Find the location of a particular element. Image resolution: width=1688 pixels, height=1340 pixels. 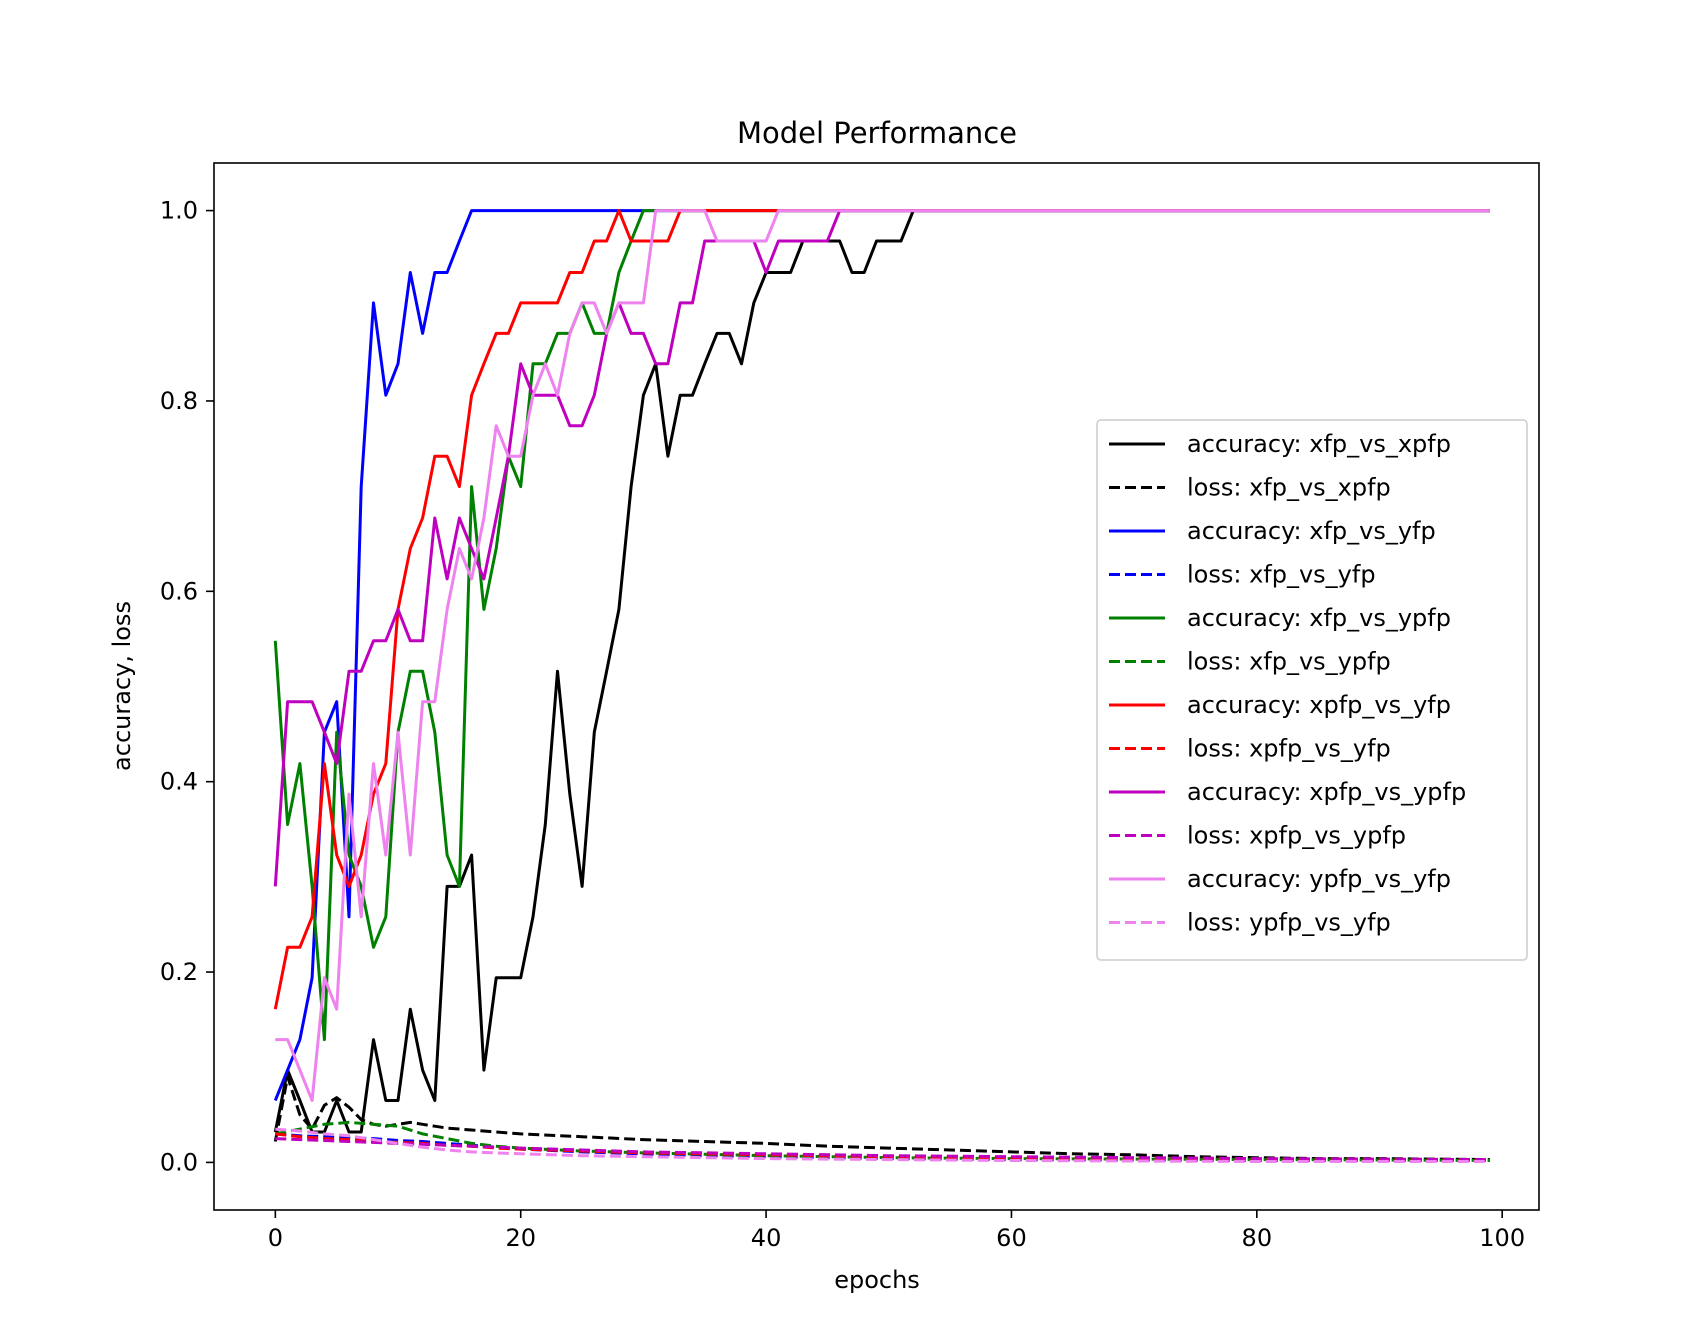

legend-label: accuracy: xpfp_vs_ypfp is located at coordinates (1326, 792).